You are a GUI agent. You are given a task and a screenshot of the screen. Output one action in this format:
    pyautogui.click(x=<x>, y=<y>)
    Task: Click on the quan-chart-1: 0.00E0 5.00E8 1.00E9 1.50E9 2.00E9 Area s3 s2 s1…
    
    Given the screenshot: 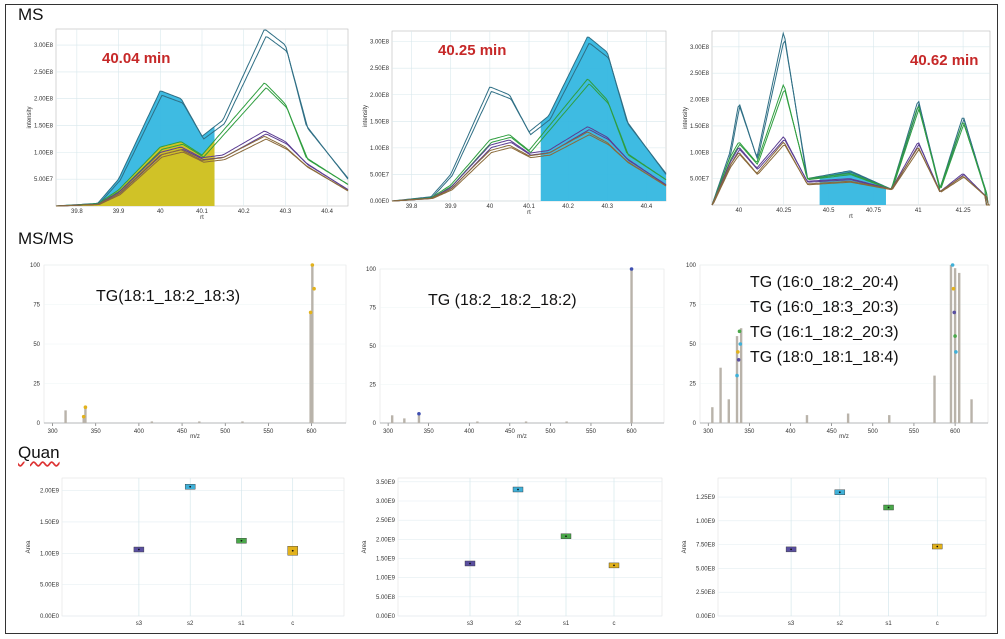 What is the action you would take?
    pyautogui.click(x=185, y=552)
    